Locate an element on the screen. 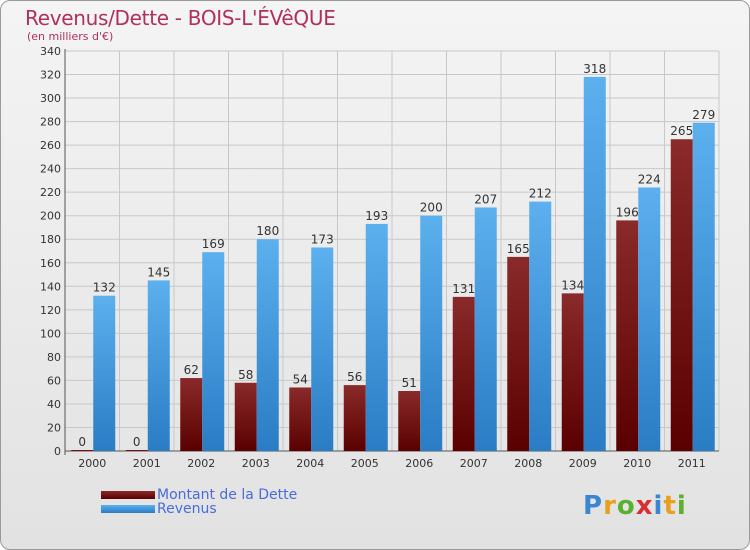 The image size is (750, 550). legend-item-revenus: Revenus is located at coordinates (159, 509).